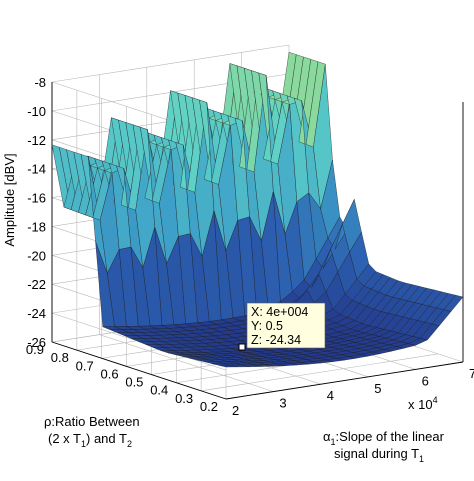  What do you see at coordinates (279, 312) in the screenshot?
I see `data-tip-x: X: 4e+004` at bounding box center [279, 312].